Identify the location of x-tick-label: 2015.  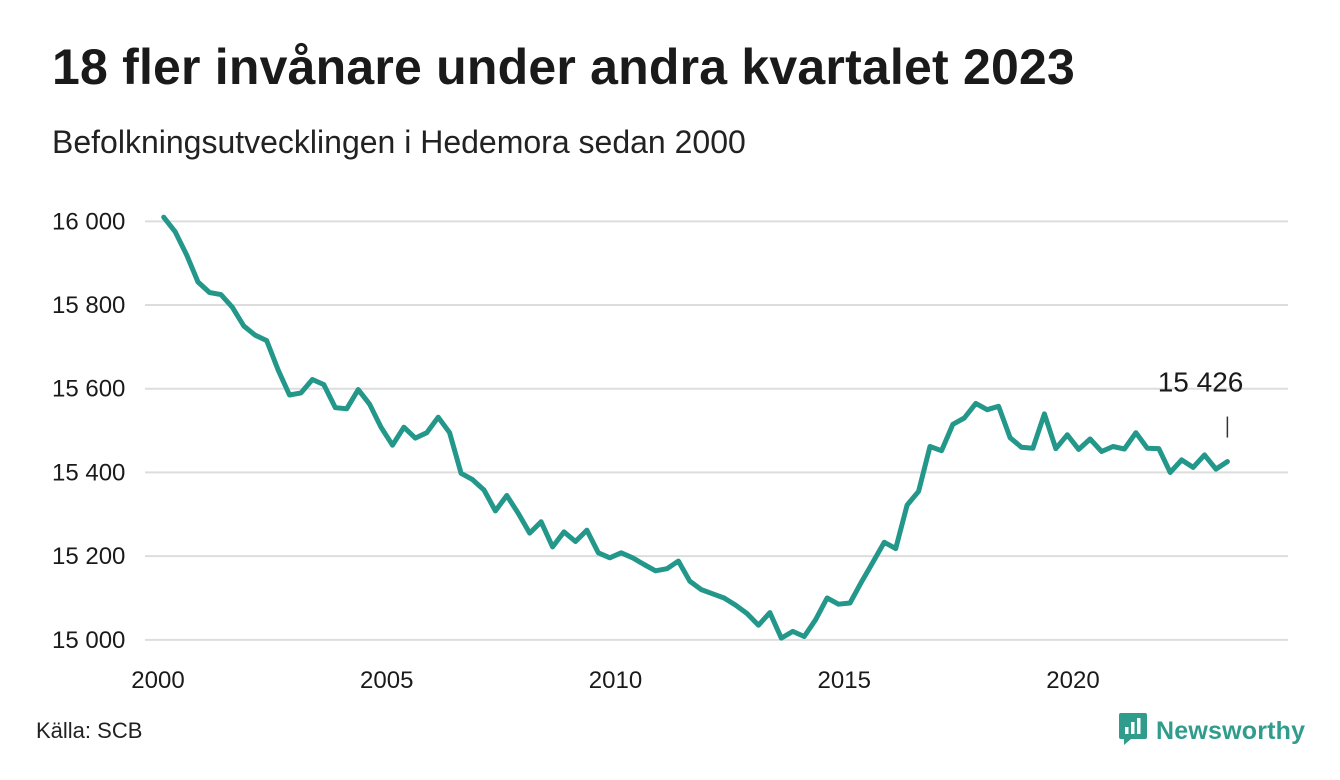
(844, 680).